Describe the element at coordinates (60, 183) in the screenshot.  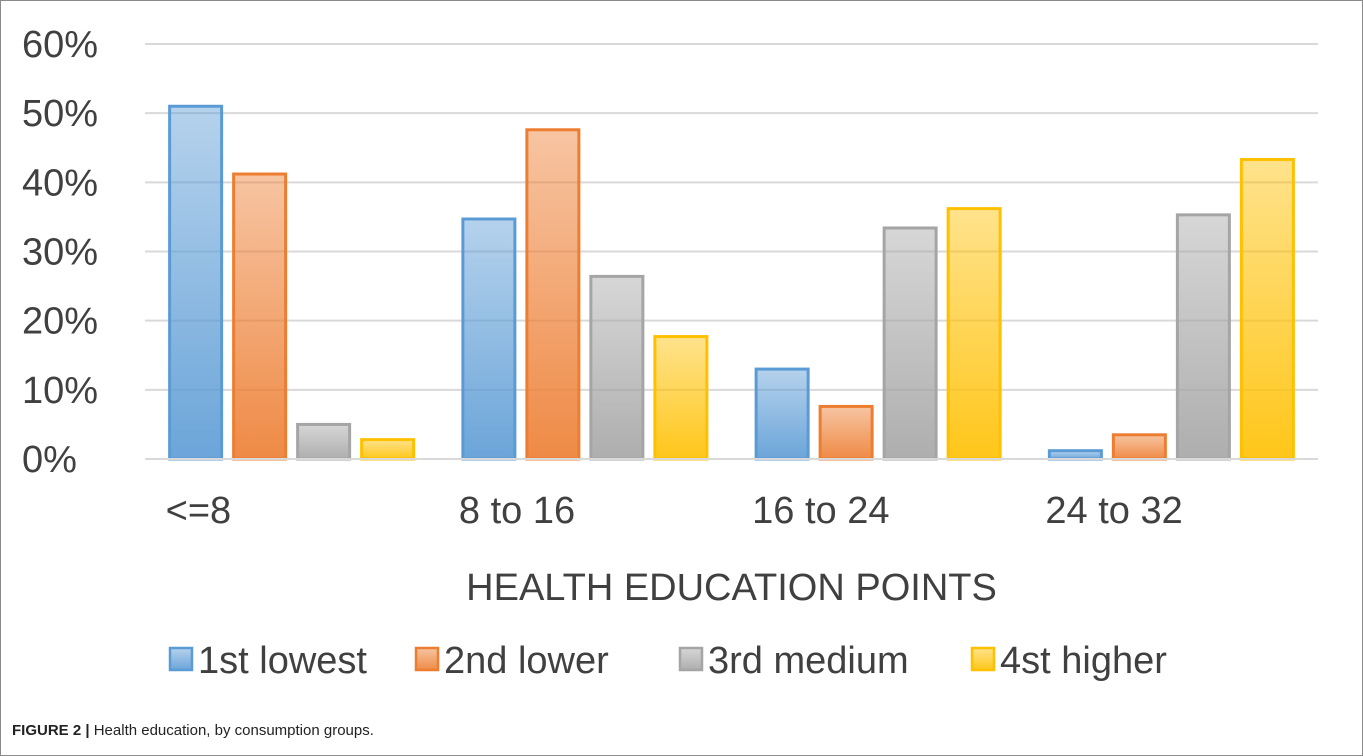
I see `y-tick-label: 40%` at that location.